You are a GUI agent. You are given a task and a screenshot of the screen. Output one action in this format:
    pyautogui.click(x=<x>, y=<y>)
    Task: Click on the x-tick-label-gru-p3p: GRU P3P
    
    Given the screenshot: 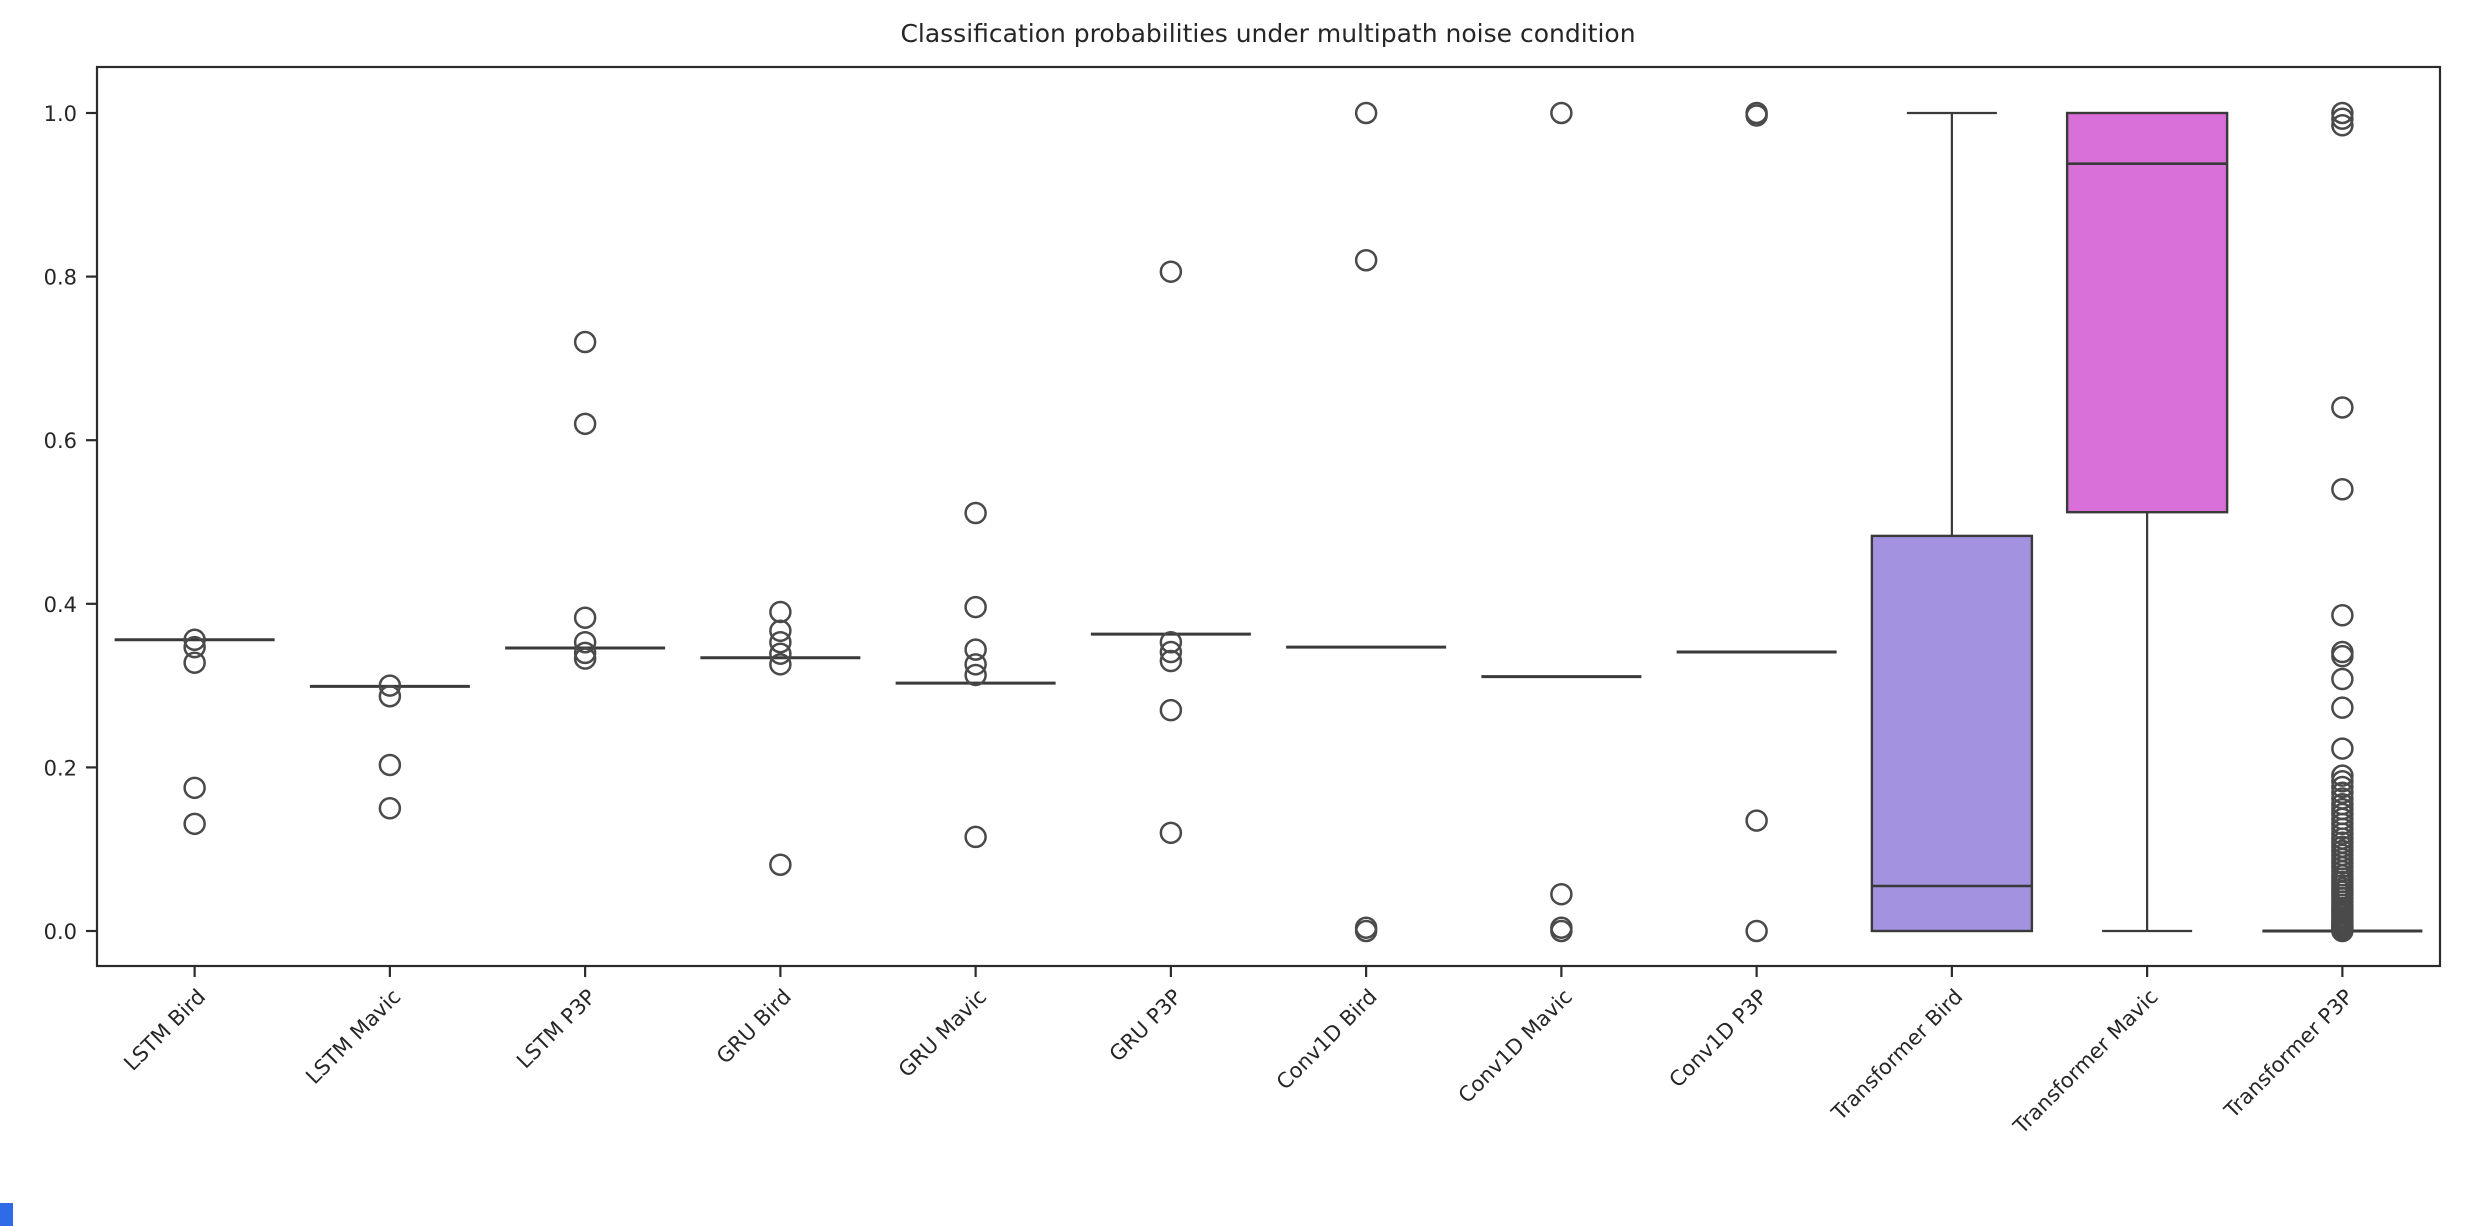 What is the action you would take?
    pyautogui.click(x=1146, y=1026)
    